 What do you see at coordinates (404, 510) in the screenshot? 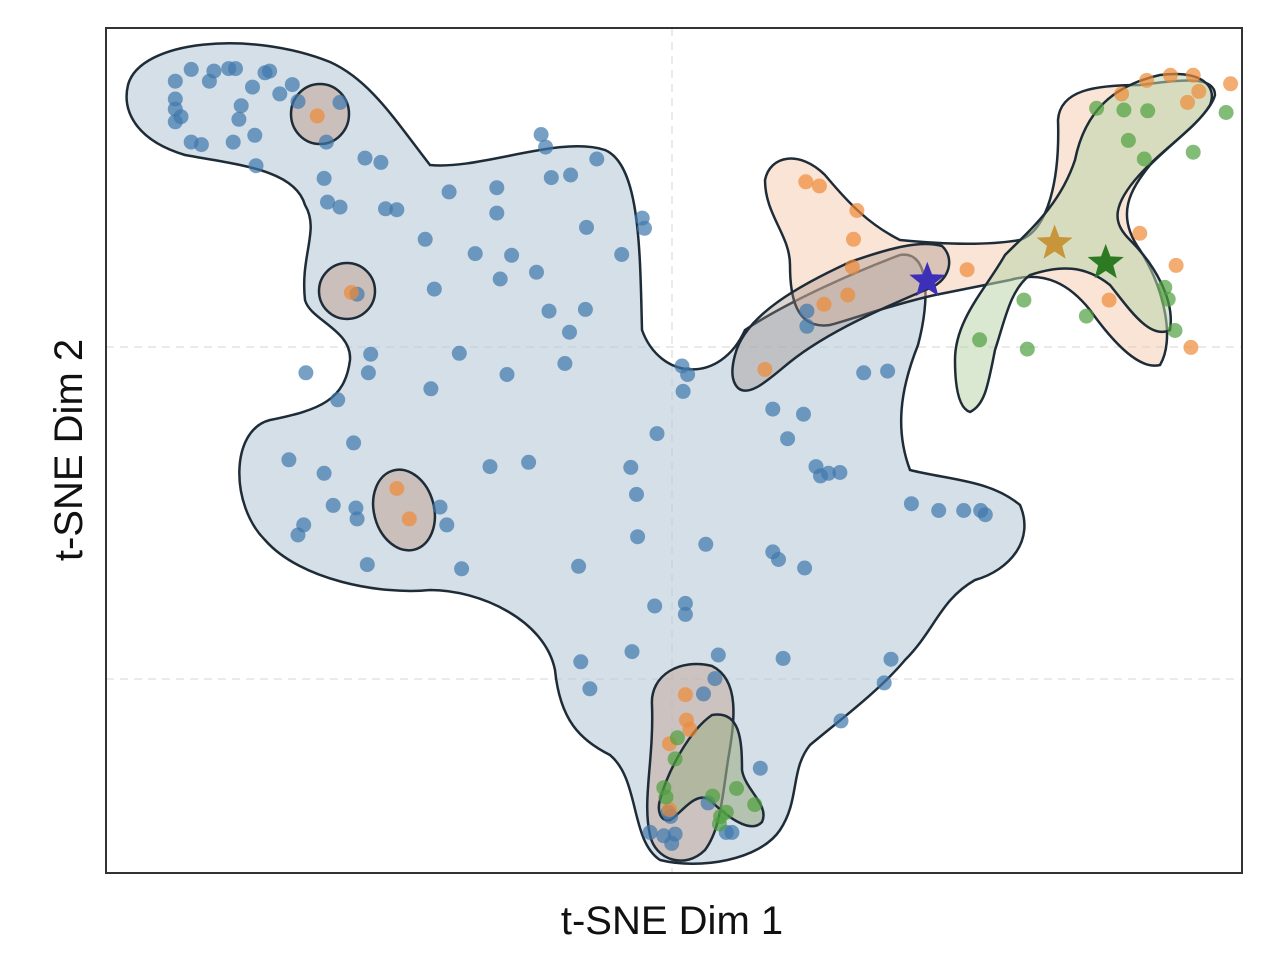
I see `region-small-low` at bounding box center [404, 510].